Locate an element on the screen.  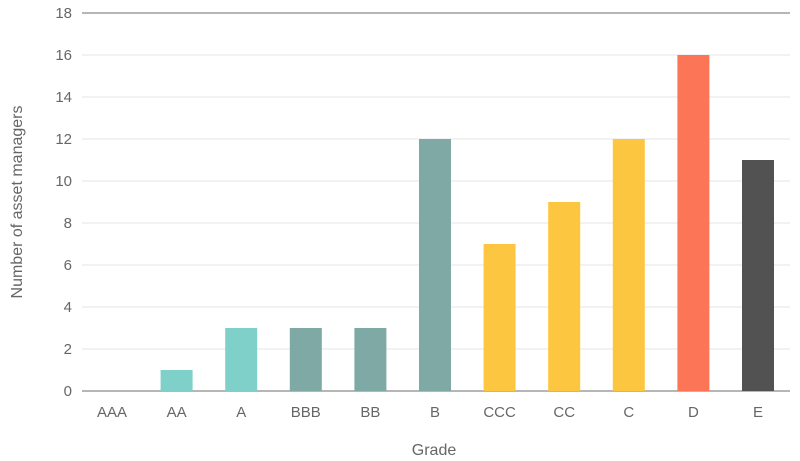
y-tick-label: 16 is located at coordinates (63, 55).